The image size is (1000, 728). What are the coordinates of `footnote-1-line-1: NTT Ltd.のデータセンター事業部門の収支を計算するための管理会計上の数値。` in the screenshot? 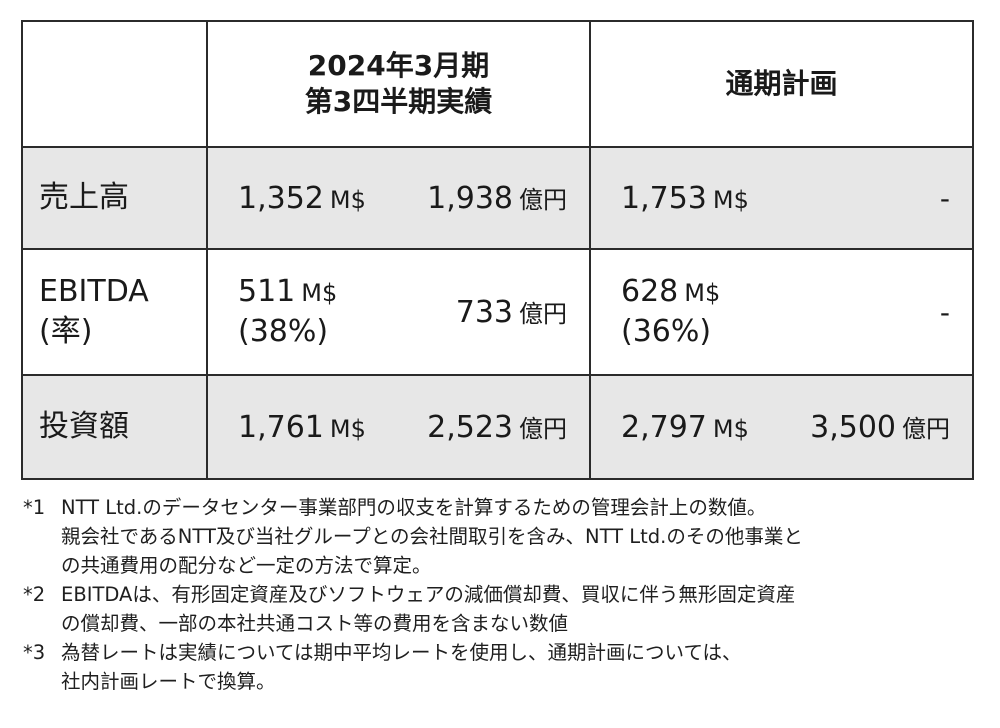 It's located at (414, 507).